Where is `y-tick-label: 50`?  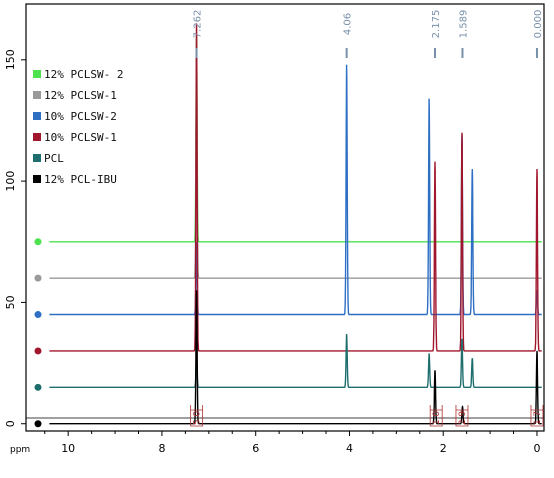 y-tick-label: 50 is located at coordinates (10, 302).